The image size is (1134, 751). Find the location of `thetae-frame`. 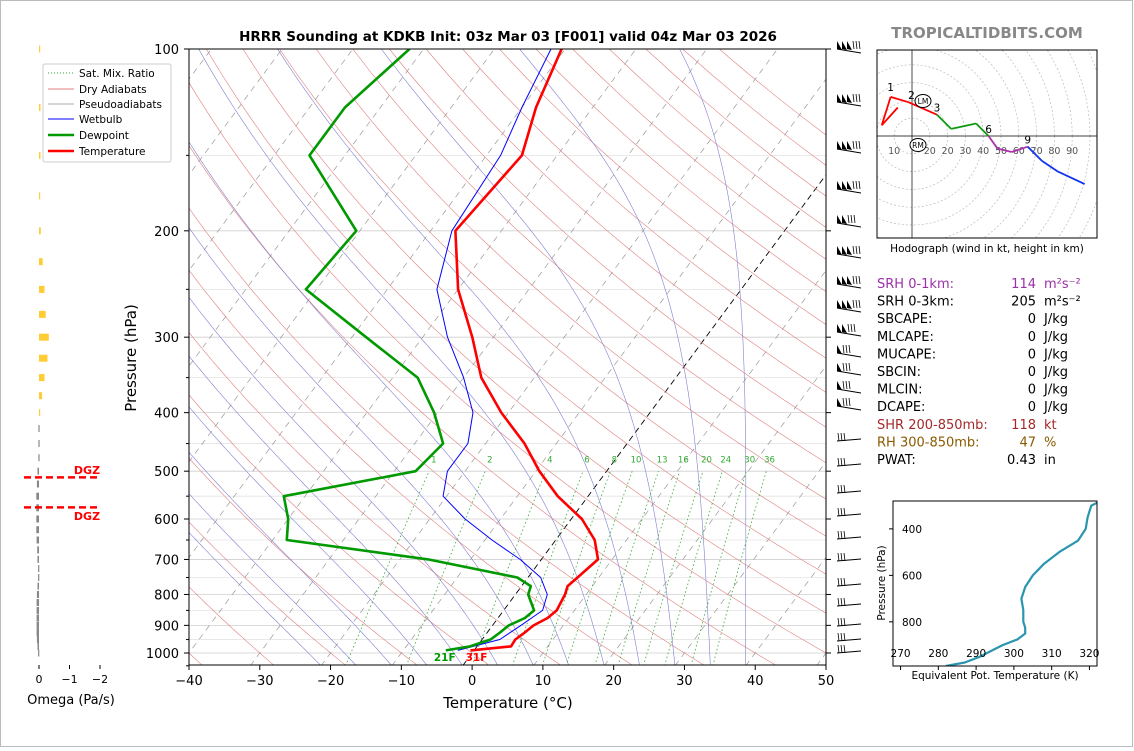

thetae-frame is located at coordinates (995, 583).